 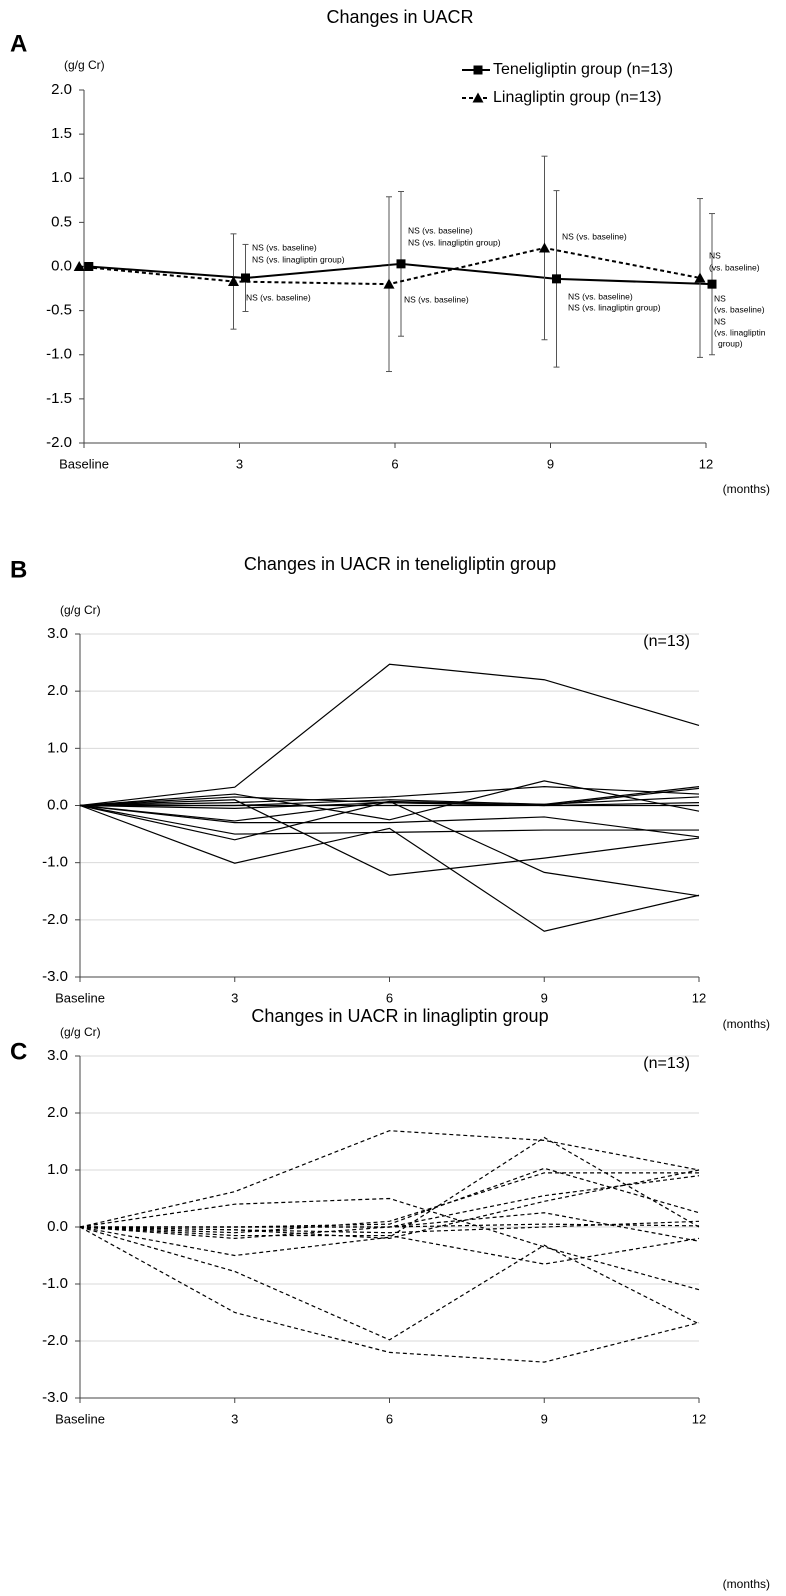 What do you see at coordinates (59, 398) in the screenshot?
I see `y-tick-label: -1.5` at bounding box center [59, 398].